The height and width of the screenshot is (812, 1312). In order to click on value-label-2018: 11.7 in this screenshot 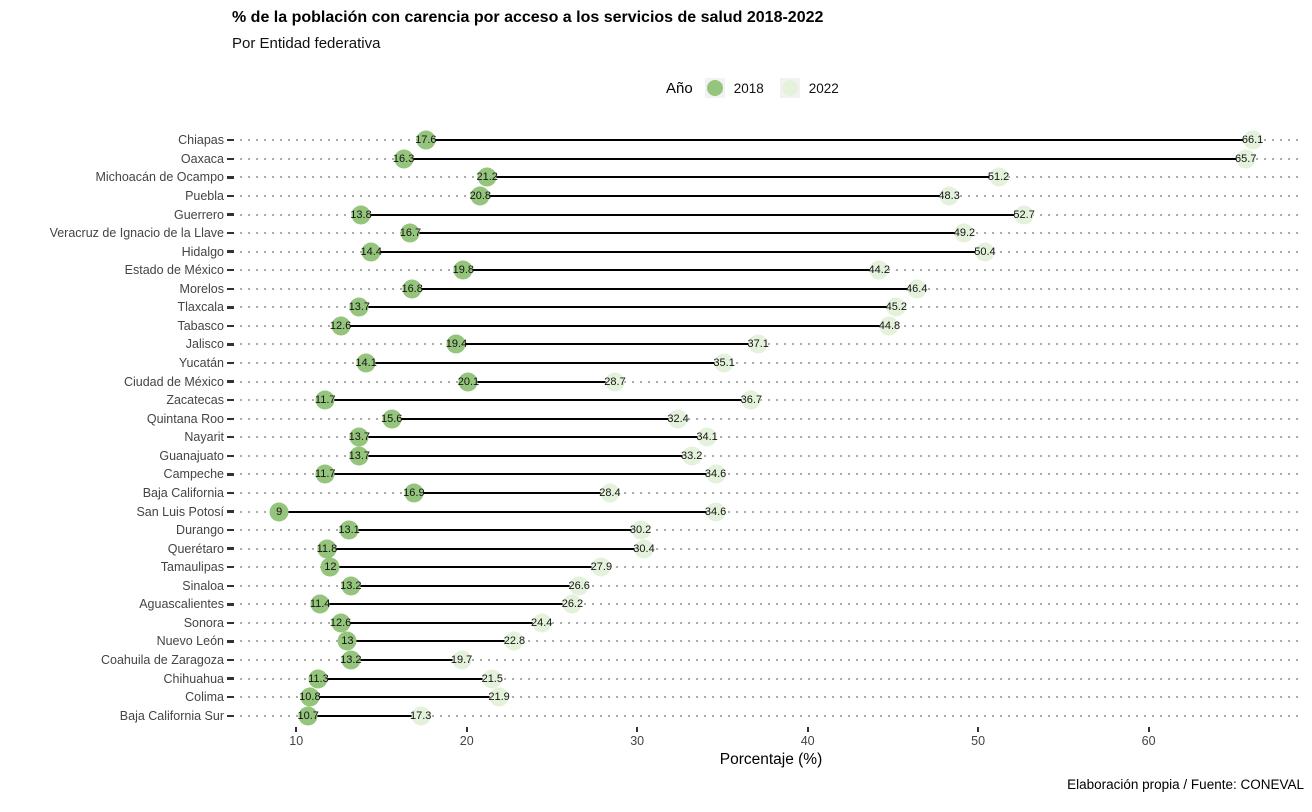, I will do `click(325, 400)`.